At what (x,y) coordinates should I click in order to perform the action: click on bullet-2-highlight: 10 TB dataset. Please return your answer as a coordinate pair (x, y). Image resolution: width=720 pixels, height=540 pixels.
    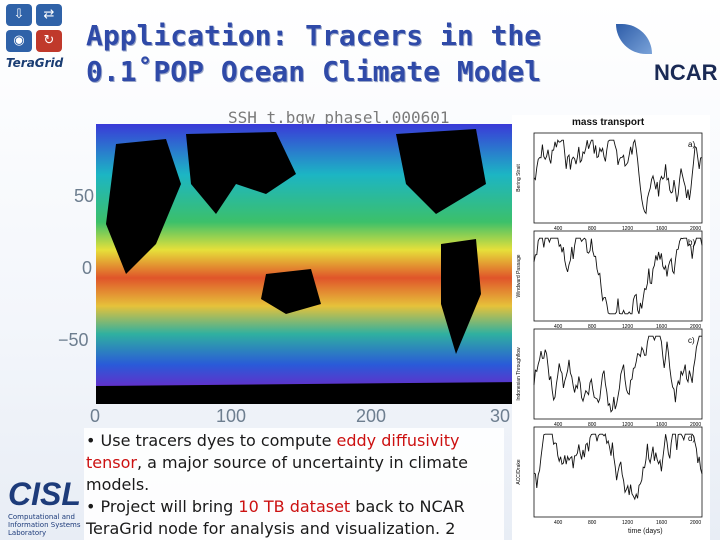
    Looking at the image, I should click on (294, 506).